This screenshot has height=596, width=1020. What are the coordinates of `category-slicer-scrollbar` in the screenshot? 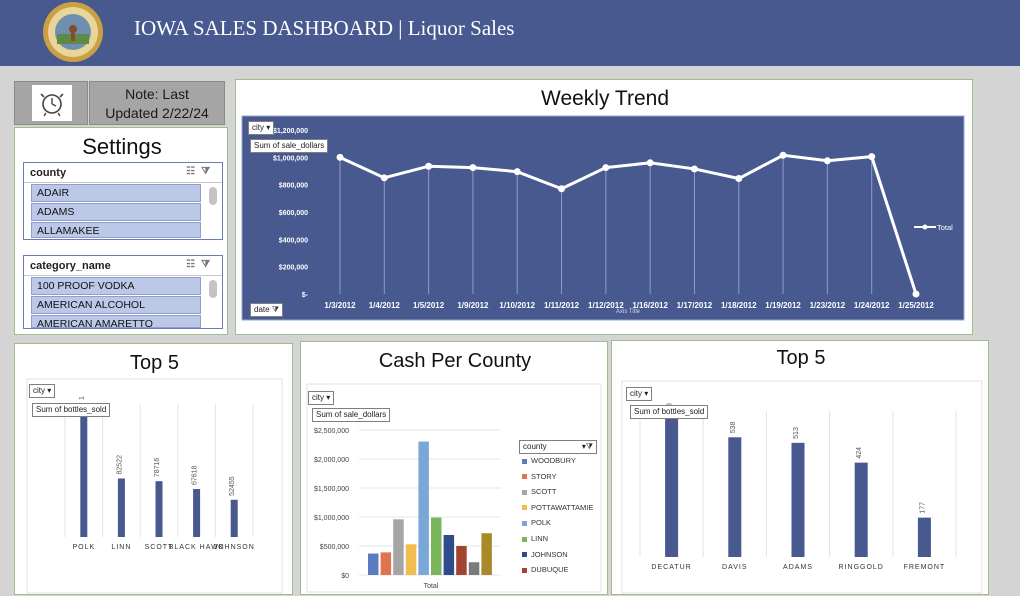 It's located at (213, 289).